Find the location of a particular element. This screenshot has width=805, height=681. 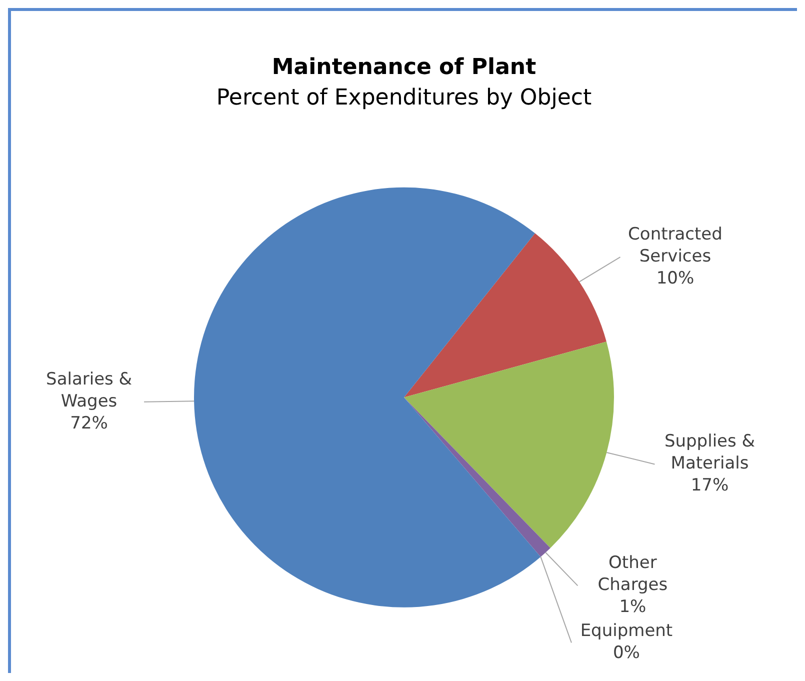

data-label: 72% is located at coordinates (89, 423).